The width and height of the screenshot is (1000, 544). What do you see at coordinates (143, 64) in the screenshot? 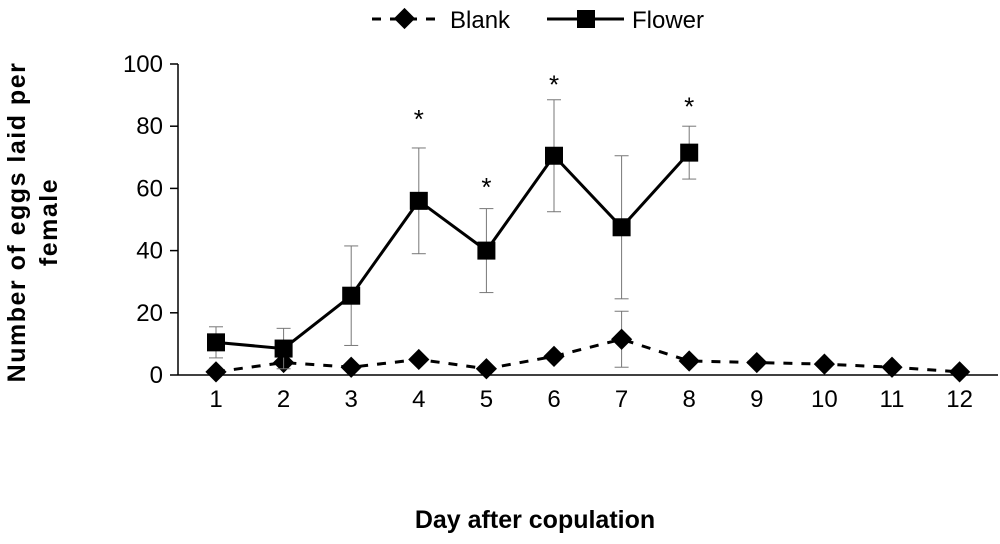
I see `y-tick-label: 100` at bounding box center [143, 64].